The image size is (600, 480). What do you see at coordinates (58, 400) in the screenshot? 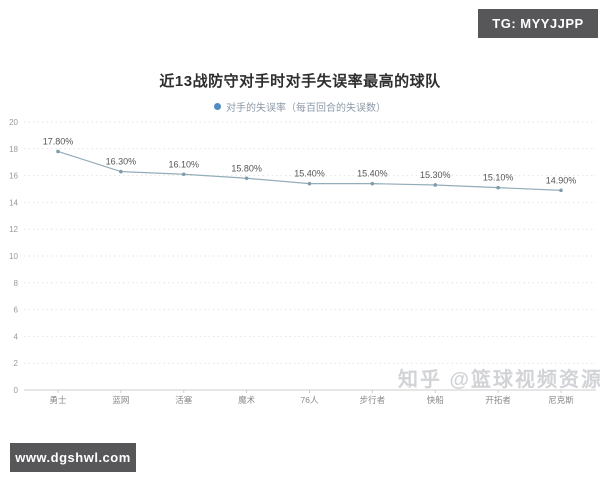
I see `x-category-label: 勇士` at bounding box center [58, 400].